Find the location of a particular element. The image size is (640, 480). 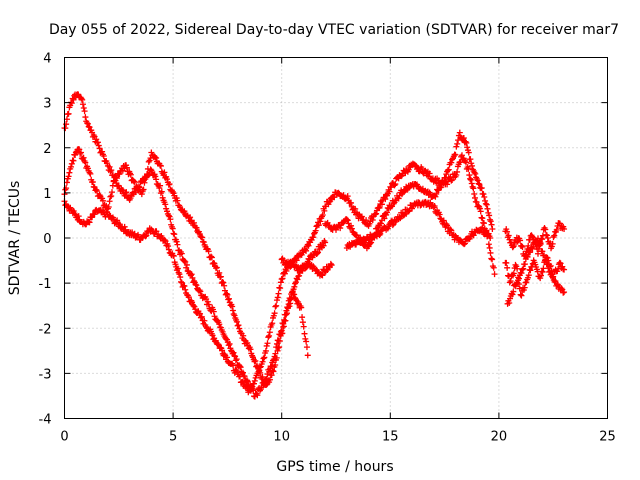

x-tick-label: 20 is located at coordinates (499, 437).